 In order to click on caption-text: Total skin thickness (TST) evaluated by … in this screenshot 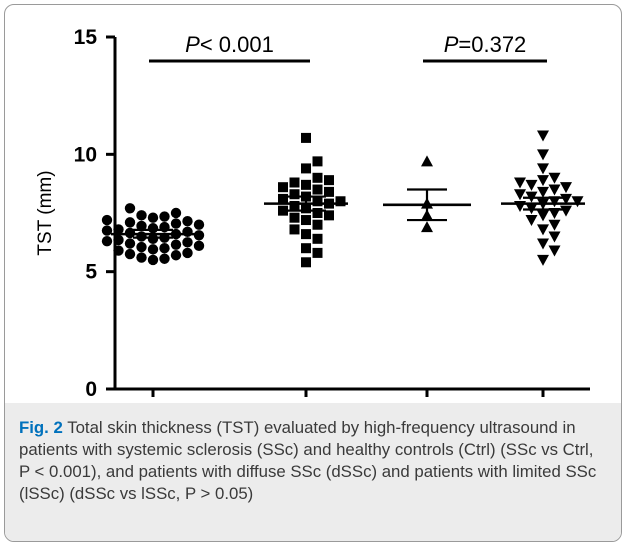, I will do `click(308, 460)`.